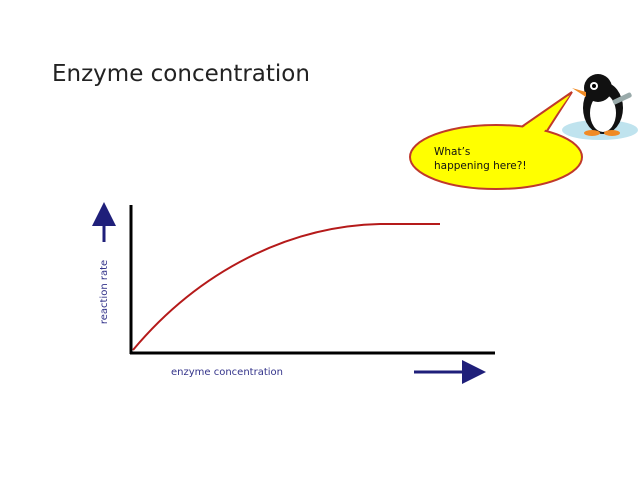  I want to click on x-axis-label: enzyme concentration, so click(227, 372).